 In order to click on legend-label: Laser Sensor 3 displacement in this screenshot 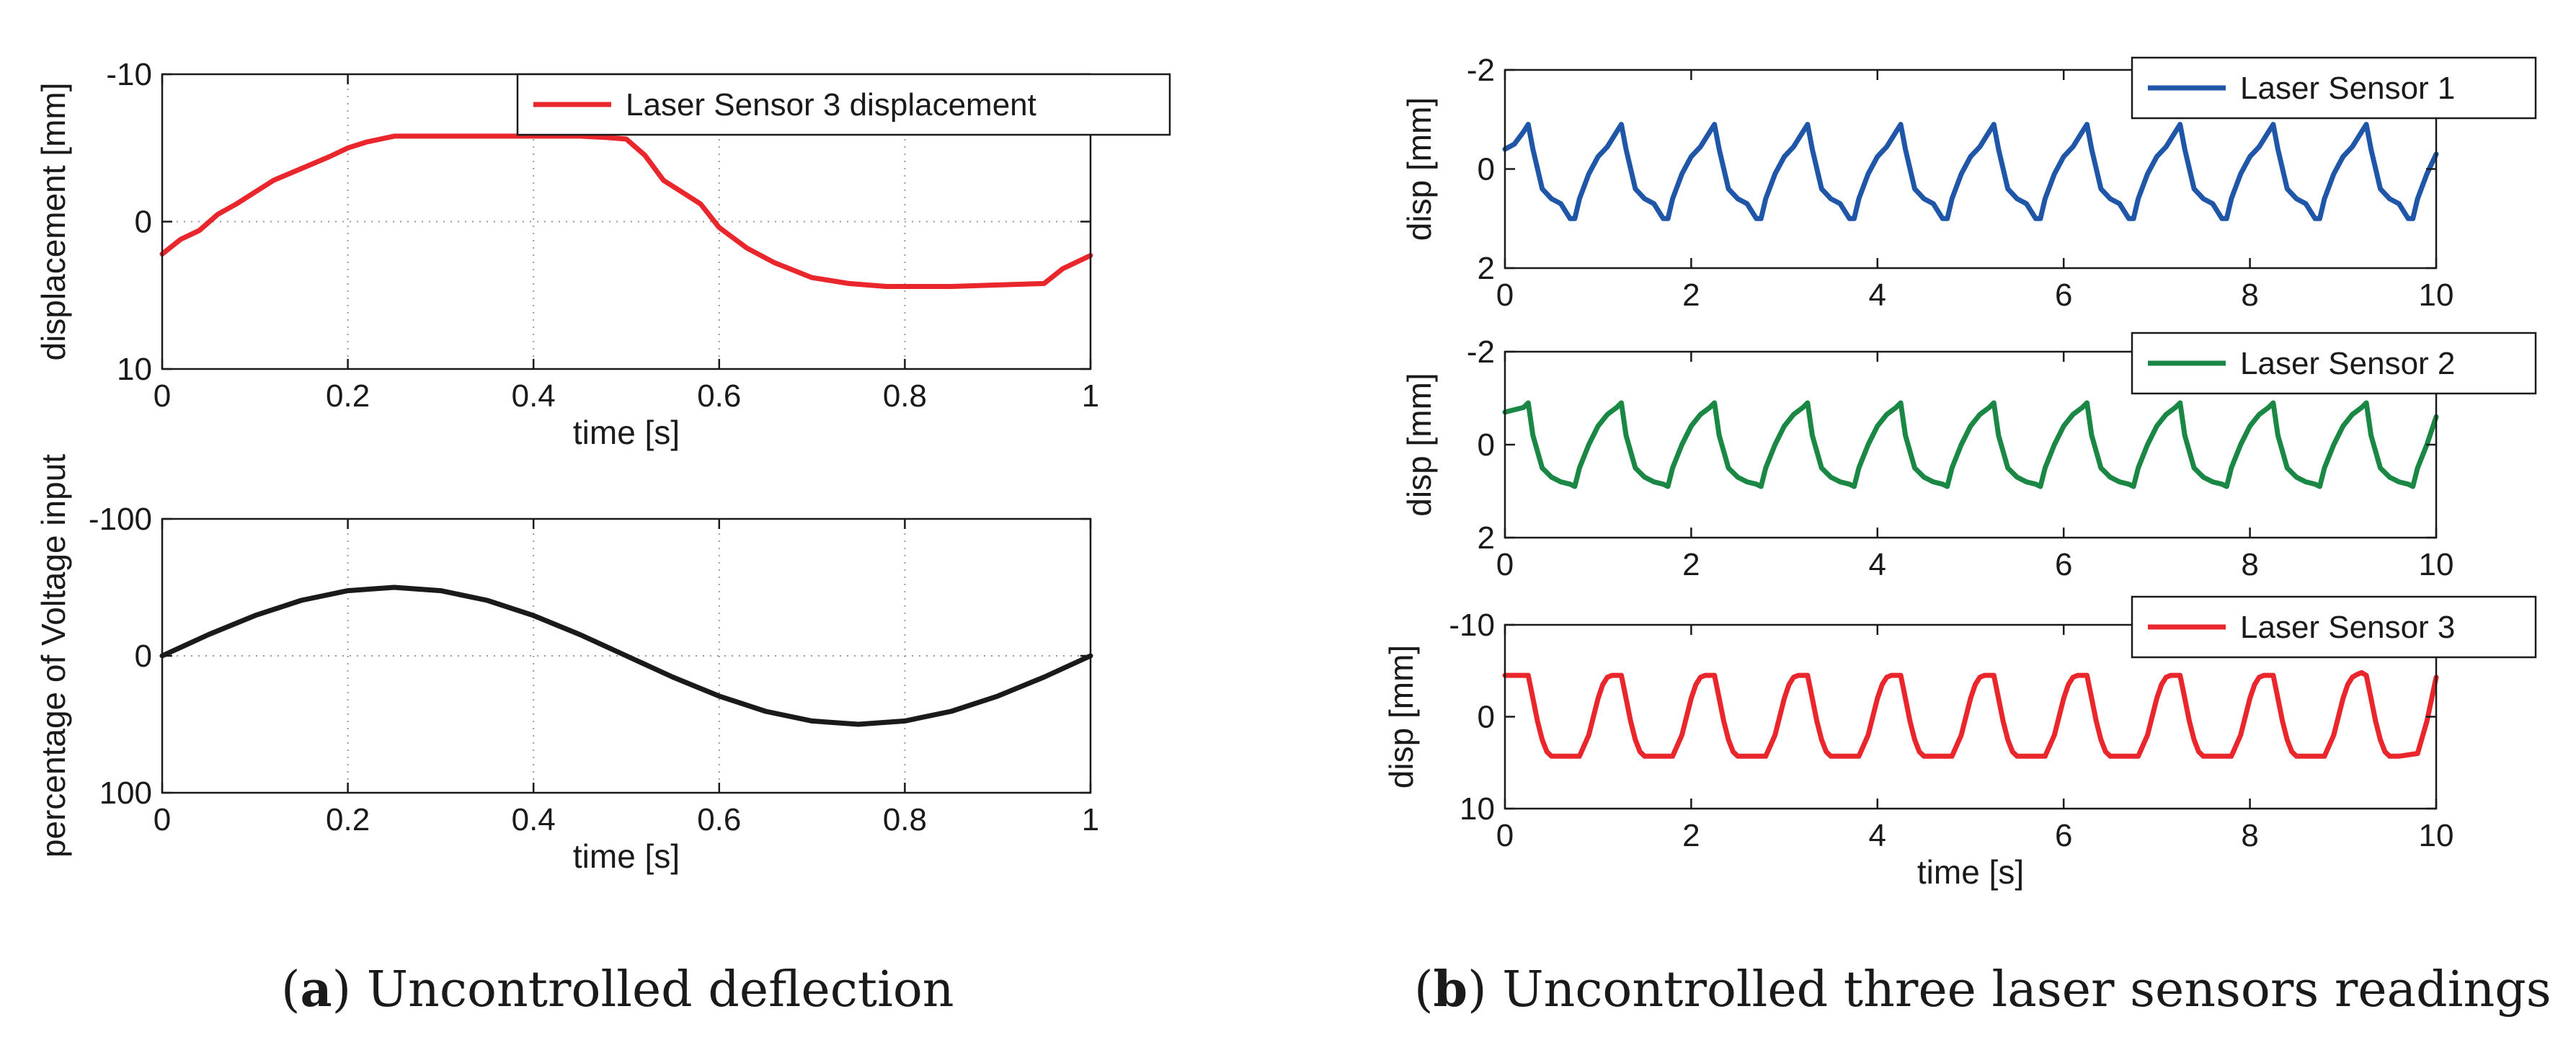, I will do `click(831, 105)`.